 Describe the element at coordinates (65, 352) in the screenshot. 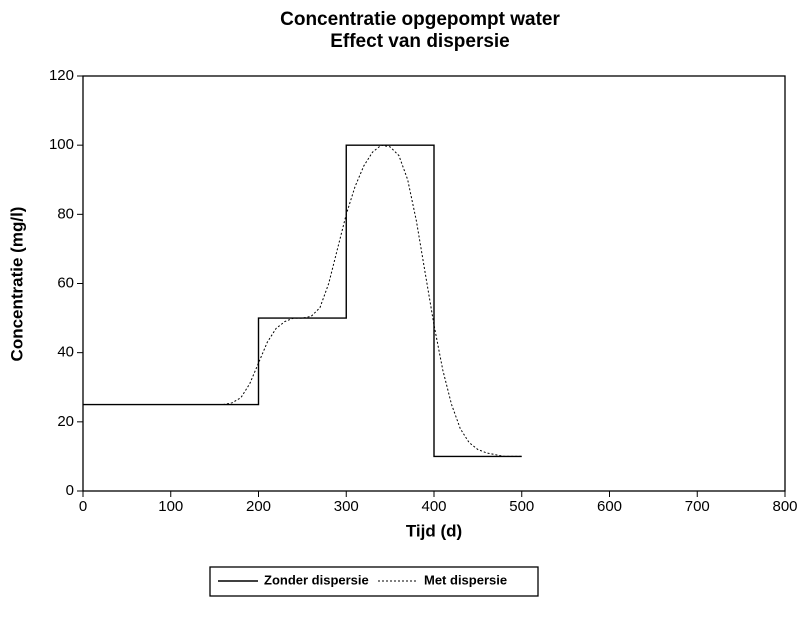

I see `y-tick-label: 40` at that location.